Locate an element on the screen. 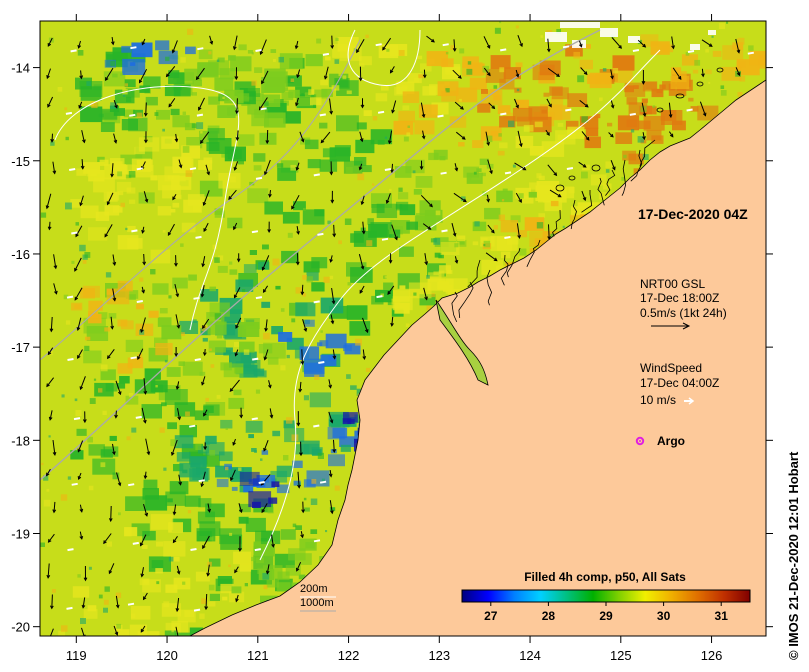  wind-scale-arrow-head is located at coordinates (691, 401).